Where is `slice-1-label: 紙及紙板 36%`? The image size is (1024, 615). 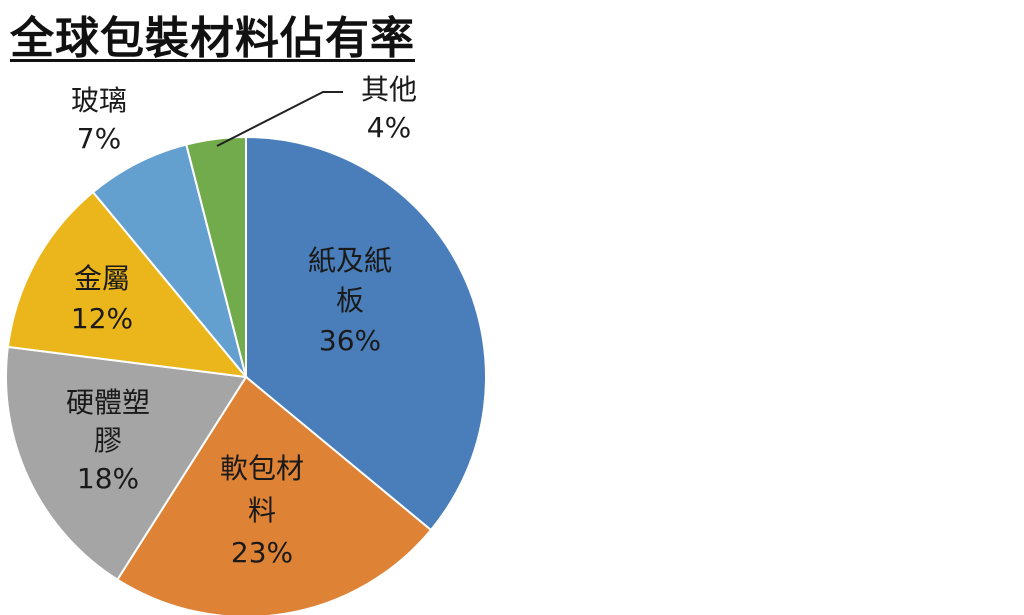
slice-1-label: 紙及紙板 36% is located at coordinates (350, 300).